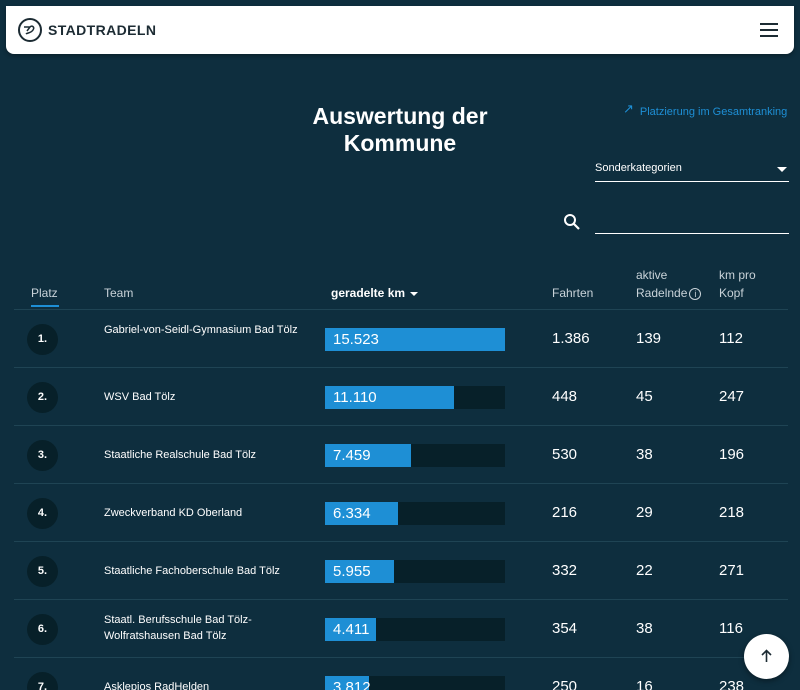 Image resolution: width=800 pixels, height=690 pixels. I want to click on column-header-km: geradelte km, so click(375, 293).